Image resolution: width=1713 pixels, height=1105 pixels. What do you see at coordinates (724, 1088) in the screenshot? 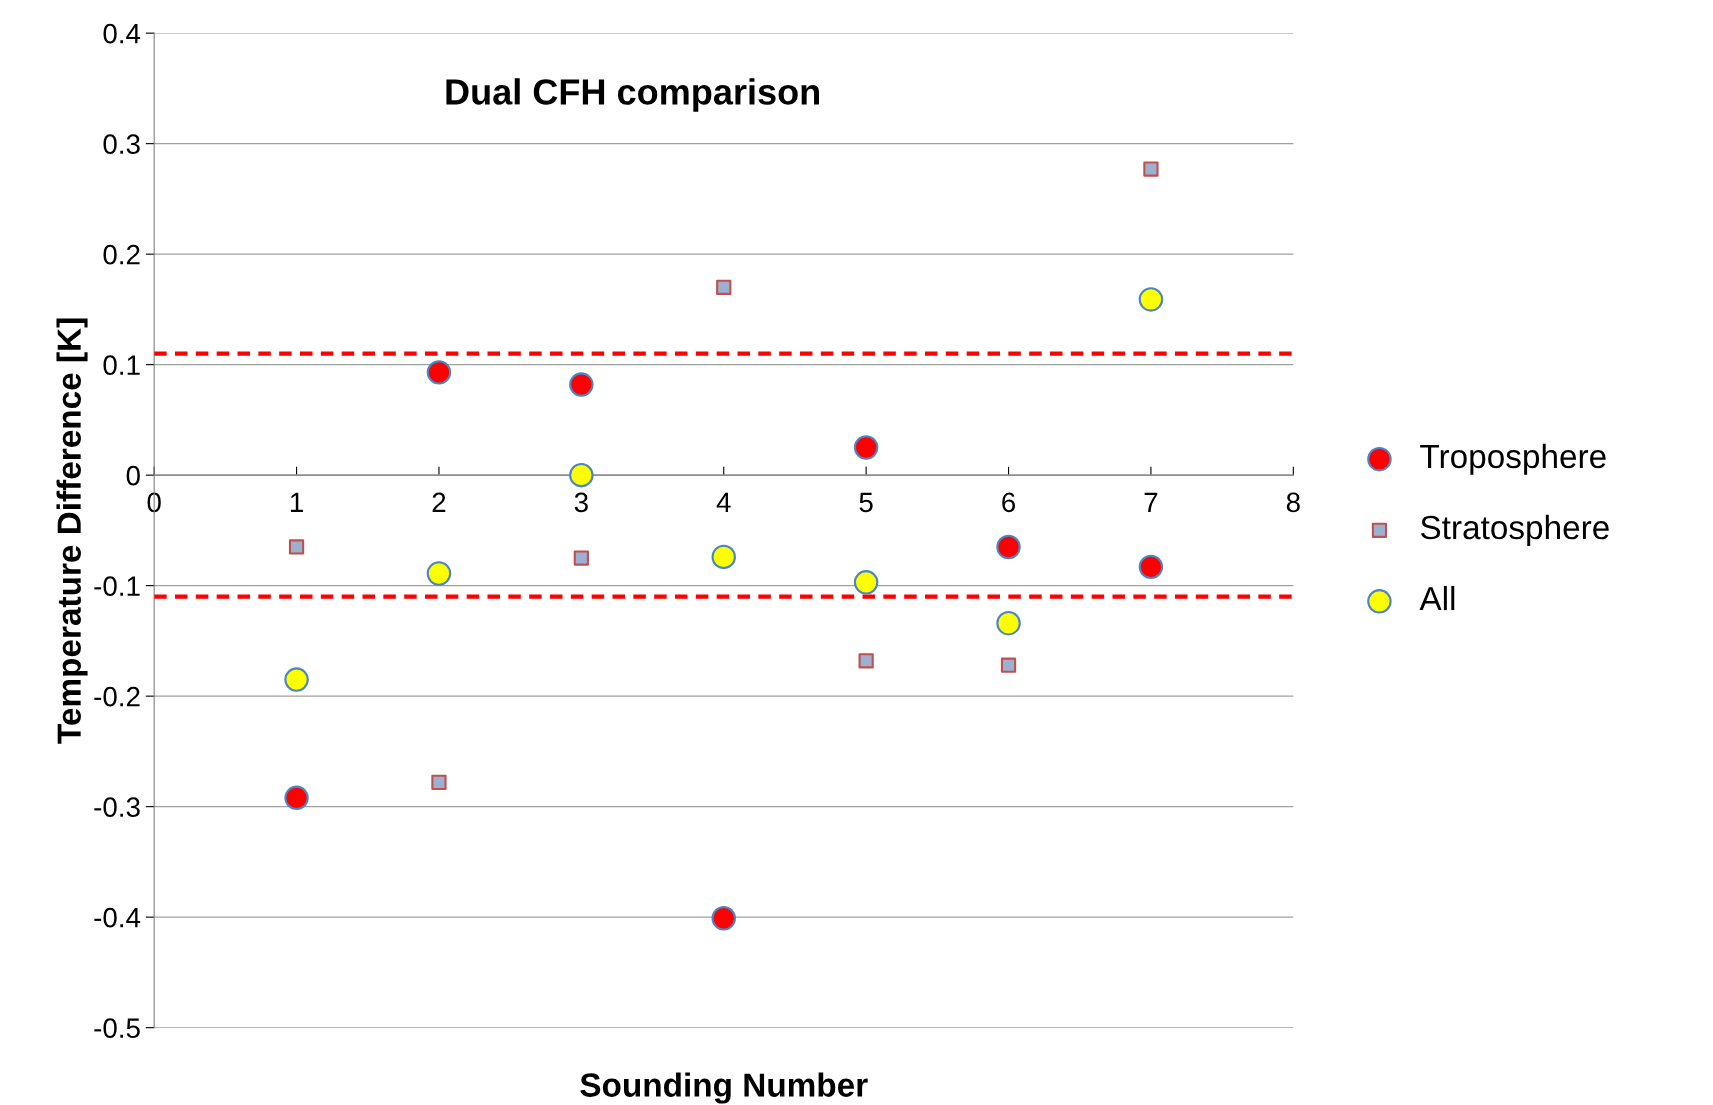
I see `x-axis-title: Sounding Number` at bounding box center [724, 1088].